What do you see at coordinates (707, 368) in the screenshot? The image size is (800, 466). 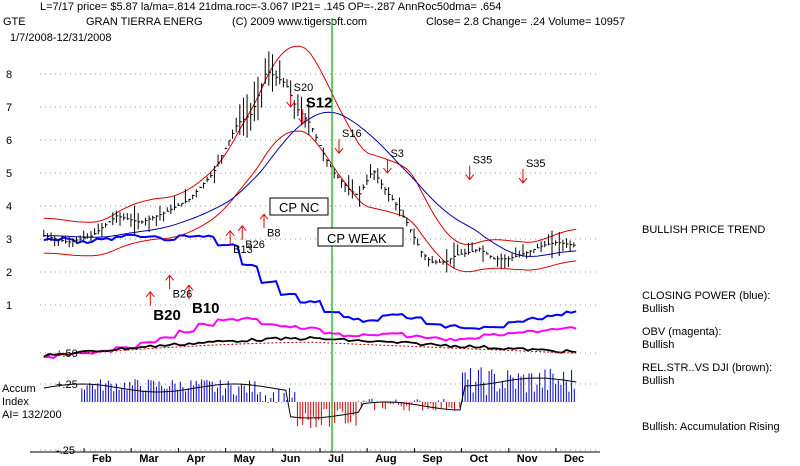 I see `right-panel-5: REL.STR..VS DJI (brown):` at bounding box center [707, 368].